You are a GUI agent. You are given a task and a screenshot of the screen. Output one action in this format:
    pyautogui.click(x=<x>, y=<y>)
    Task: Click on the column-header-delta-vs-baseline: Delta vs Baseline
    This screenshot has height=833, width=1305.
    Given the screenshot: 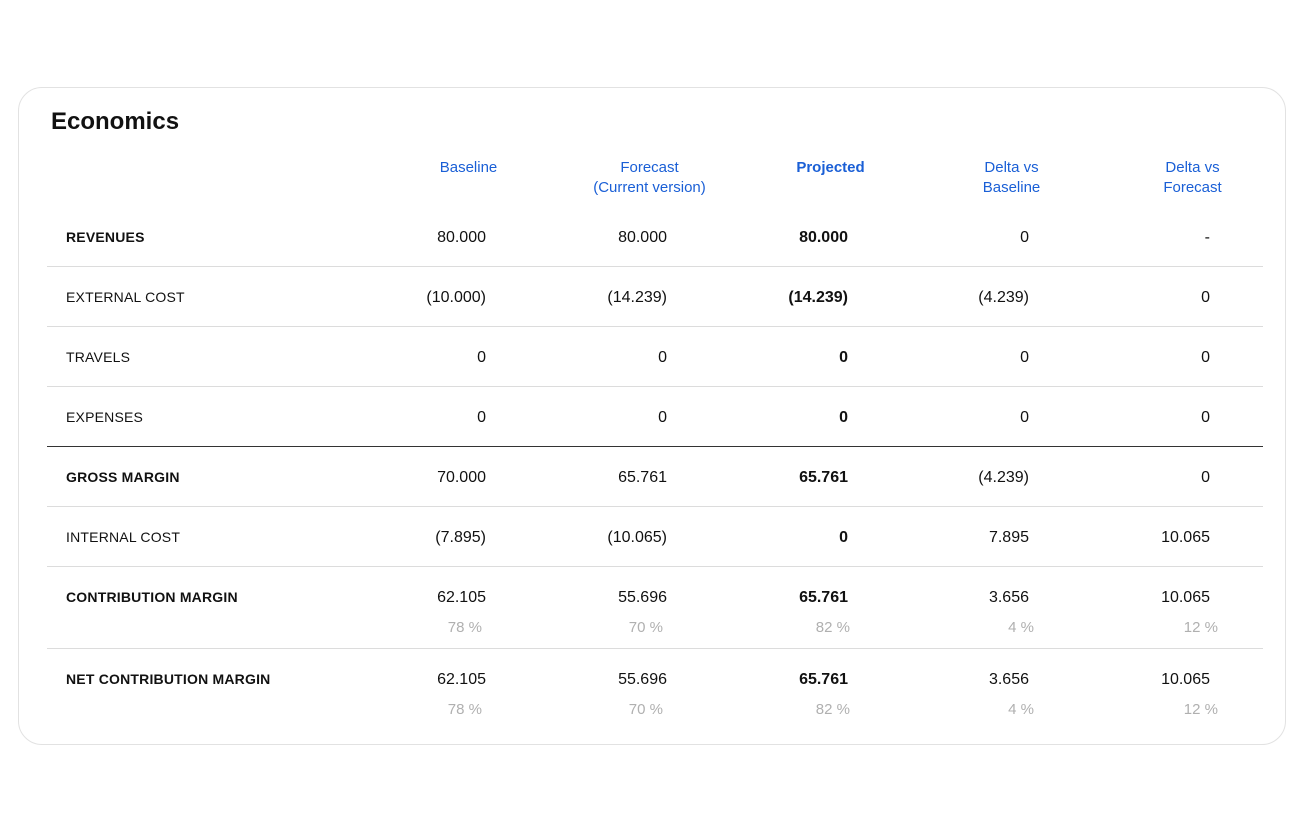 What is the action you would take?
    pyautogui.click(x=1011, y=177)
    